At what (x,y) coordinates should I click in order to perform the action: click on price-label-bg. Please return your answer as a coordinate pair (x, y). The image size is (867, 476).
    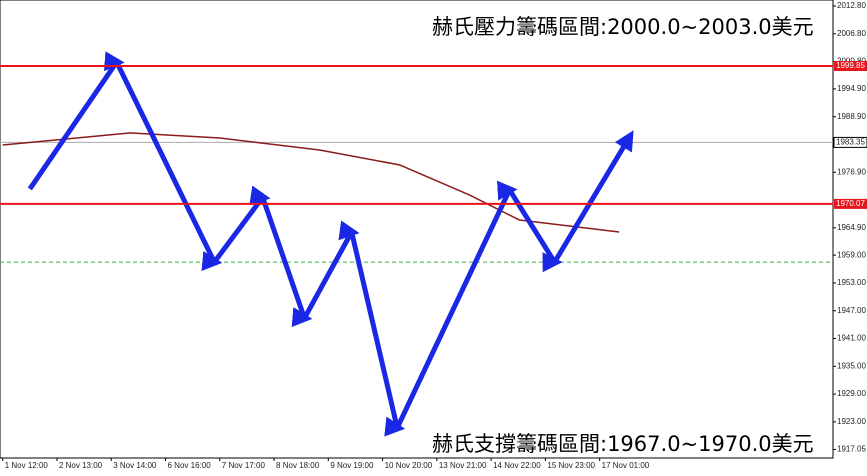
    Looking at the image, I should click on (850, 142).